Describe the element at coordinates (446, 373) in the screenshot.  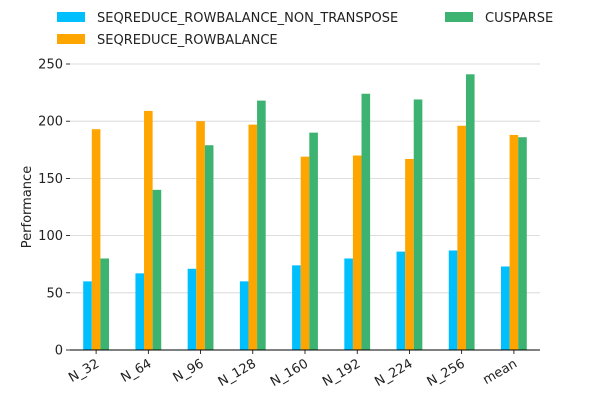
I see `x-tick-label: N_256` at that location.